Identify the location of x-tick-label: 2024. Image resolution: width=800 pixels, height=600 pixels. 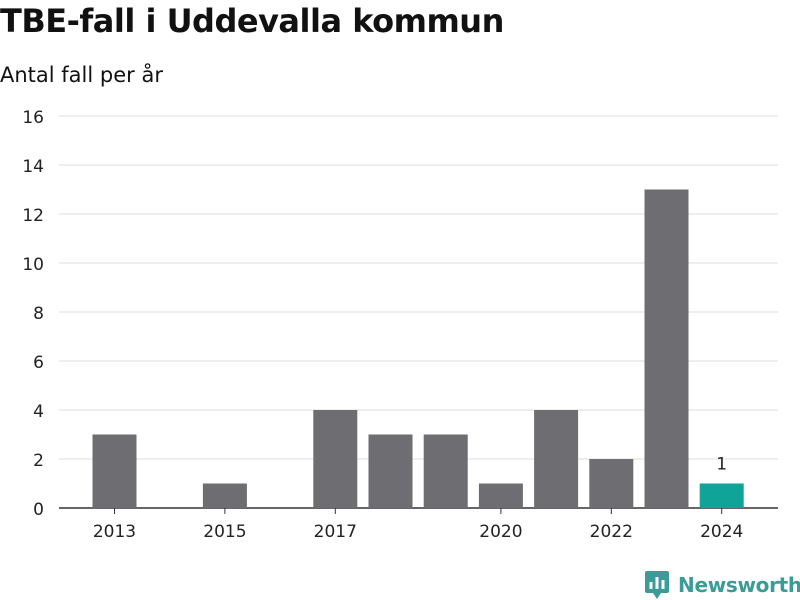
(721, 532).